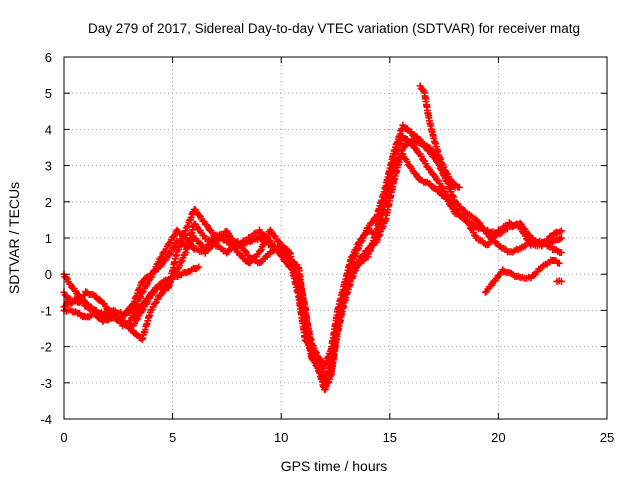  Describe the element at coordinates (48, 274) in the screenshot. I see `y-tick-label: 0` at that location.